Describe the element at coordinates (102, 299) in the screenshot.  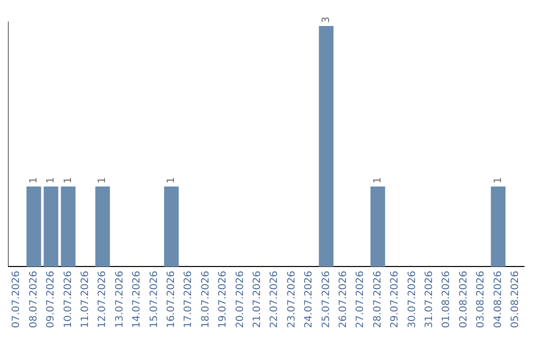
I see `x-tick-label: 12.07.2026` at that location.